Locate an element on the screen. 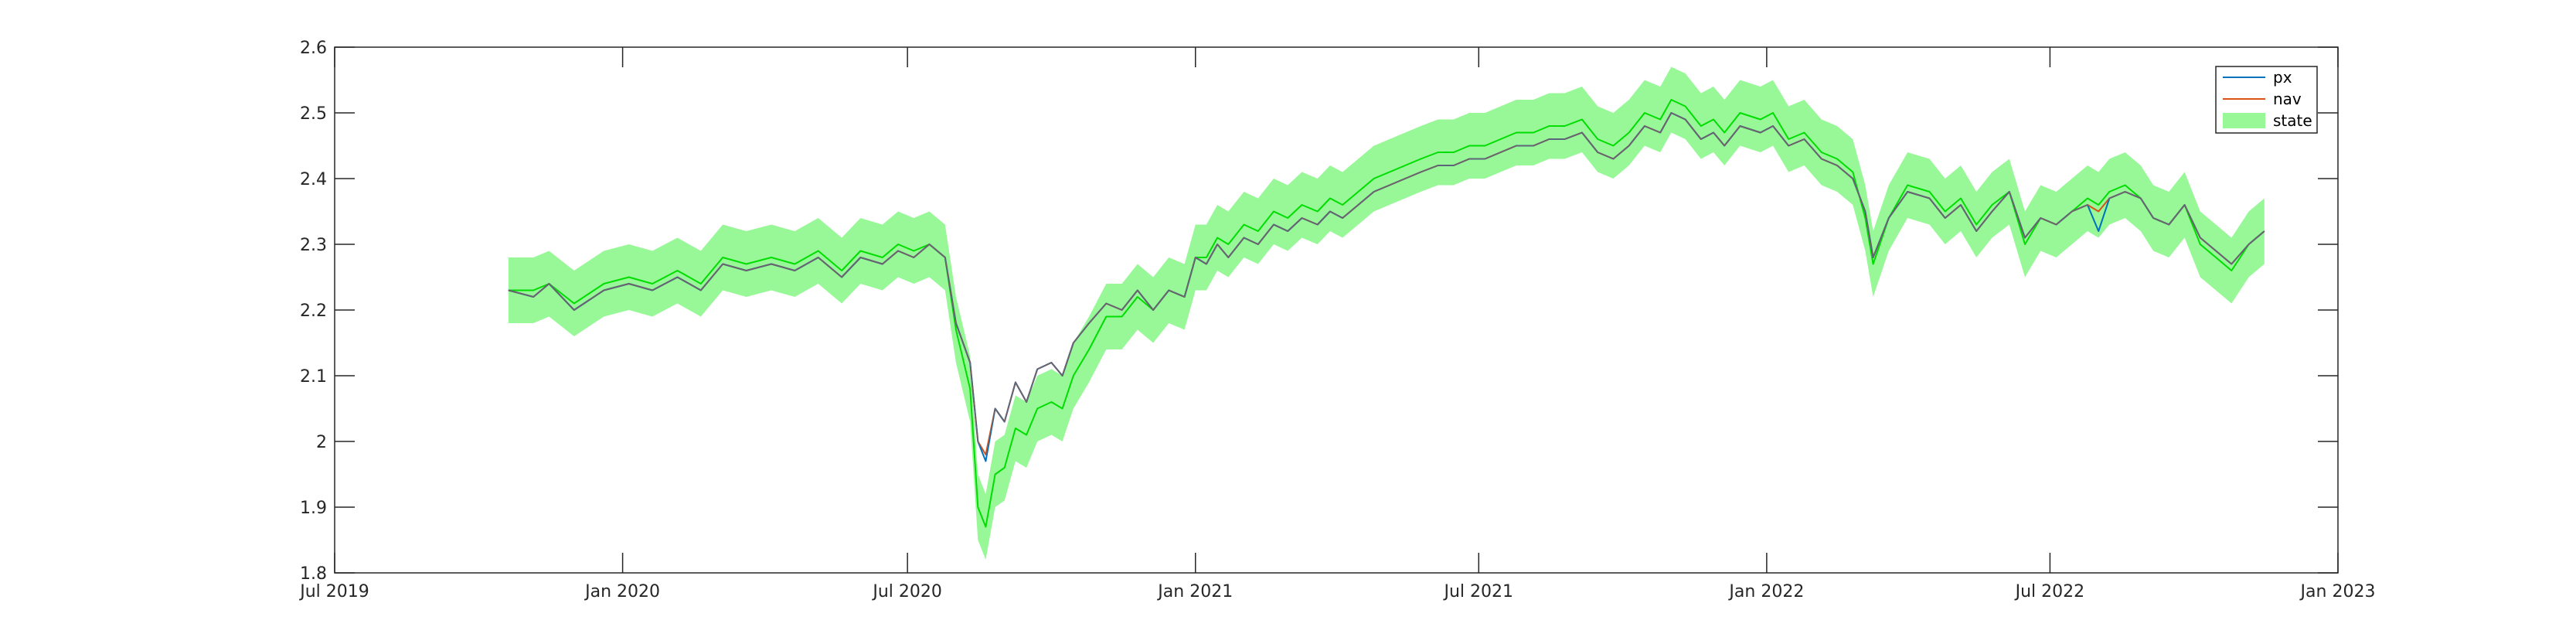  legend-state-label: state is located at coordinates (2292, 120).